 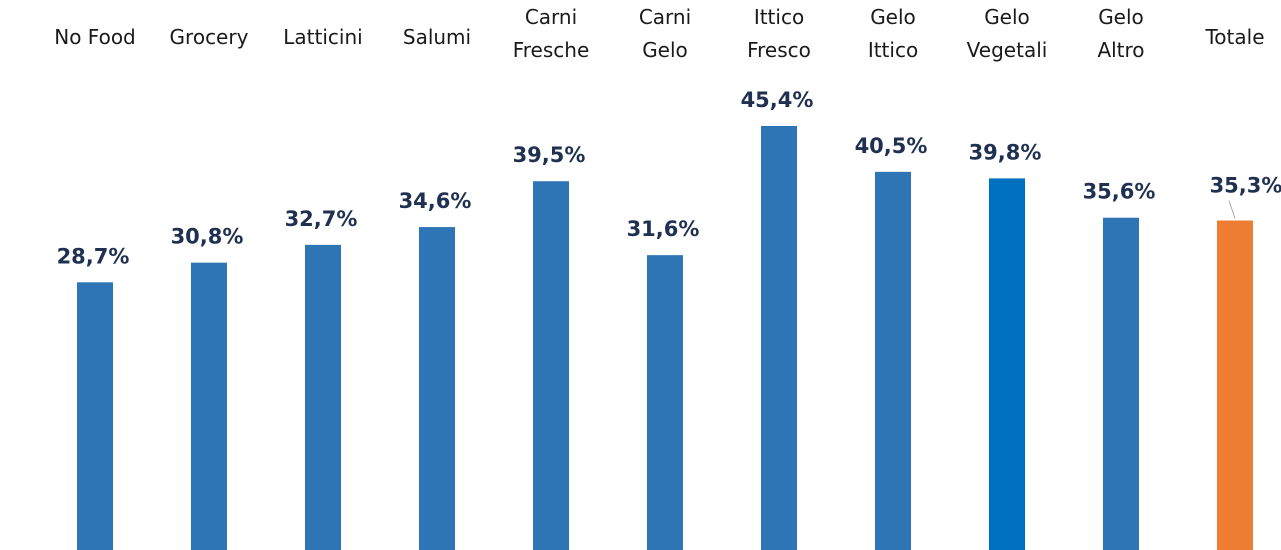 I want to click on value-label: 40,5%, so click(x=891, y=146).